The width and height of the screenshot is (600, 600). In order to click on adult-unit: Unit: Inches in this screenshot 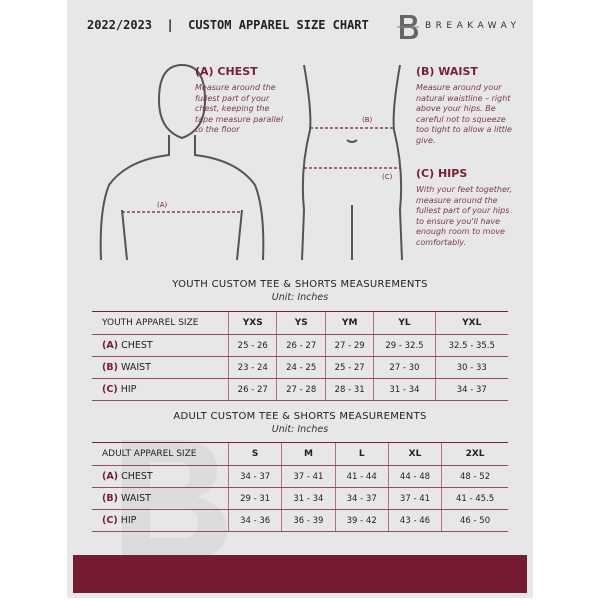, I will do `click(300, 429)`.